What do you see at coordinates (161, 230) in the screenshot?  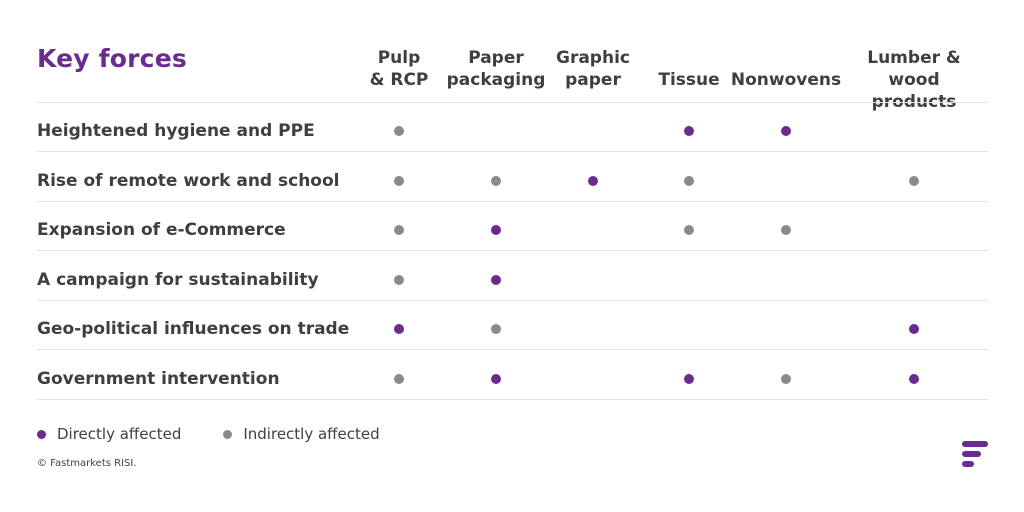 I see `row-label: Expansion of e-Commerce` at bounding box center [161, 230].